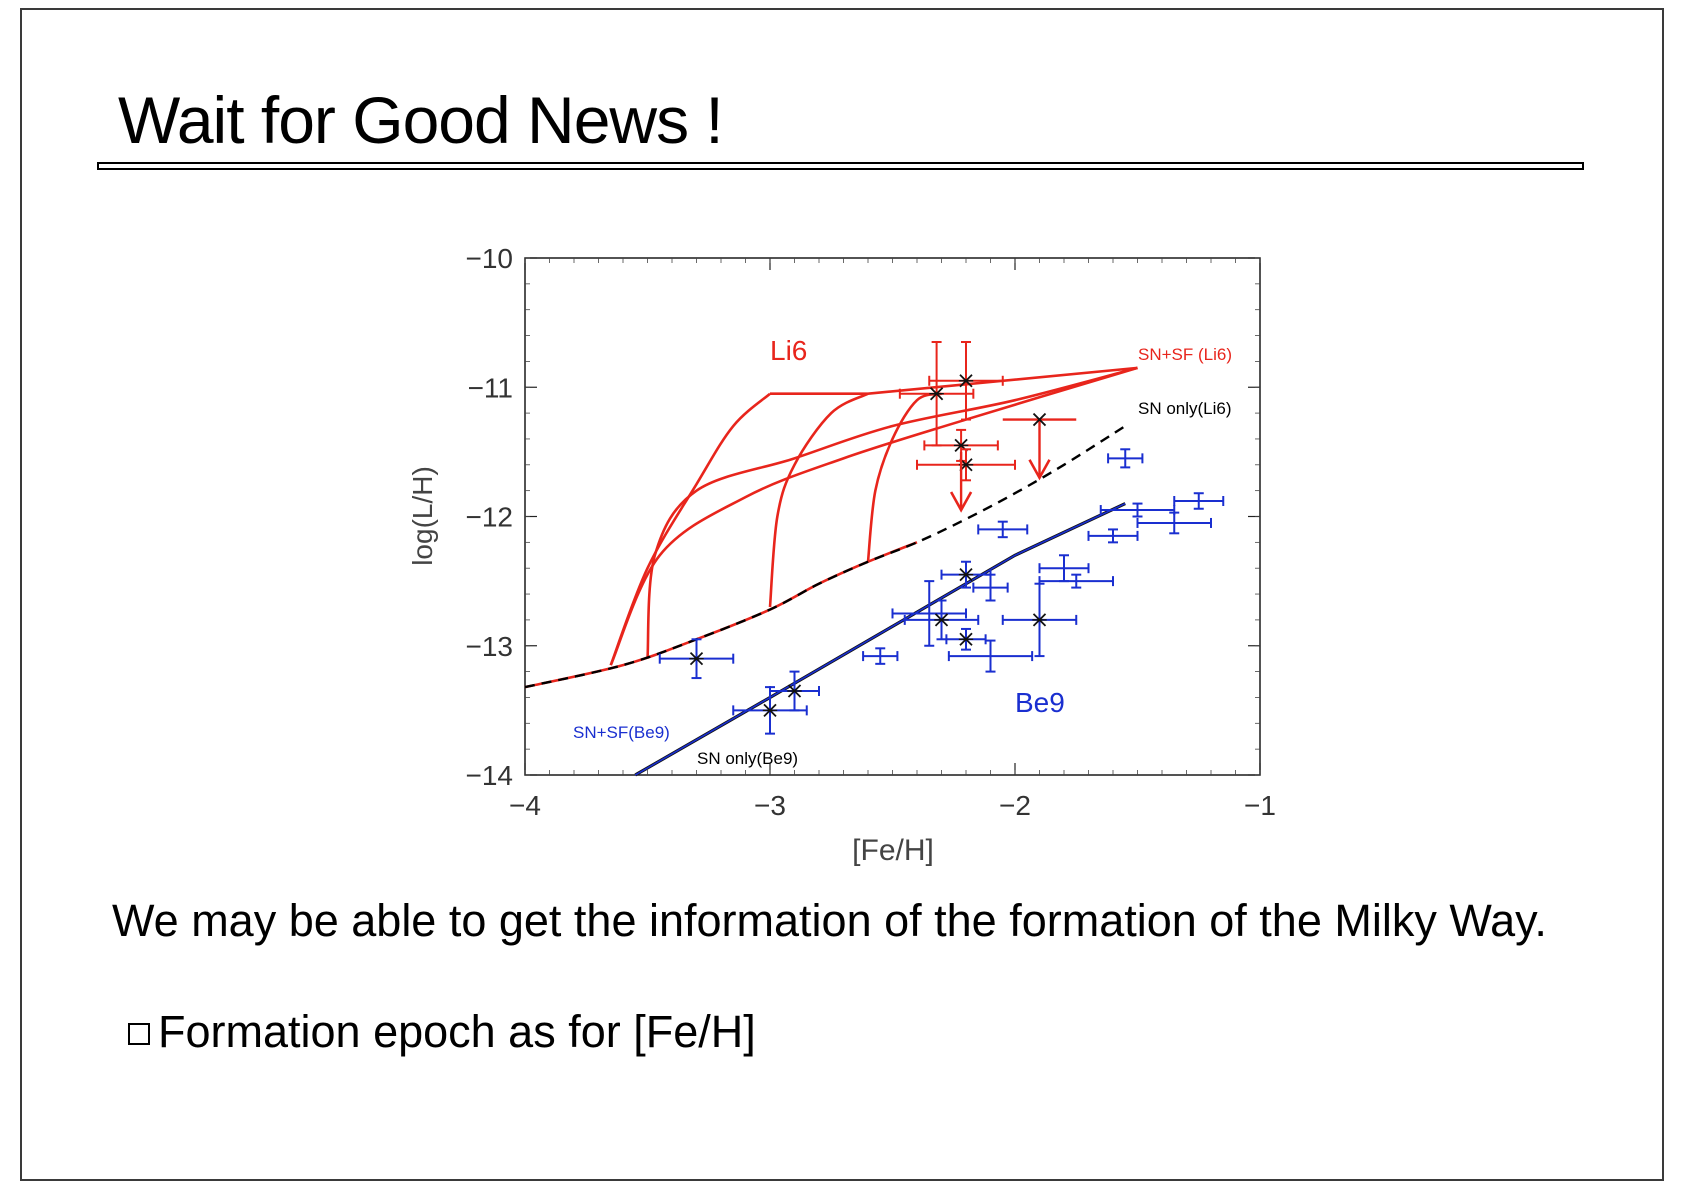 The image size is (1684, 1189). What do you see at coordinates (490, 517) in the screenshot?
I see `y-tick-label: −12` at bounding box center [490, 517].